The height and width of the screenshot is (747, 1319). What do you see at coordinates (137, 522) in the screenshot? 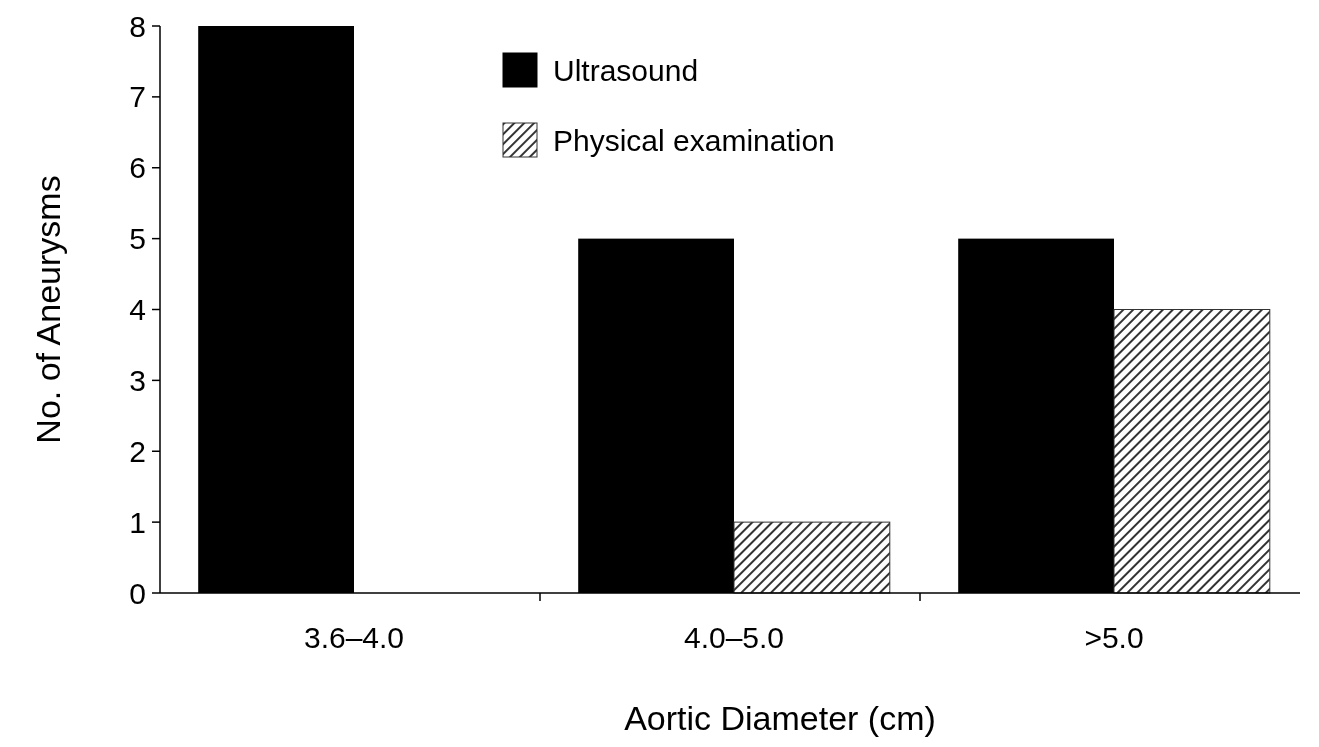
I see `y-tick-label: 1` at bounding box center [137, 522].